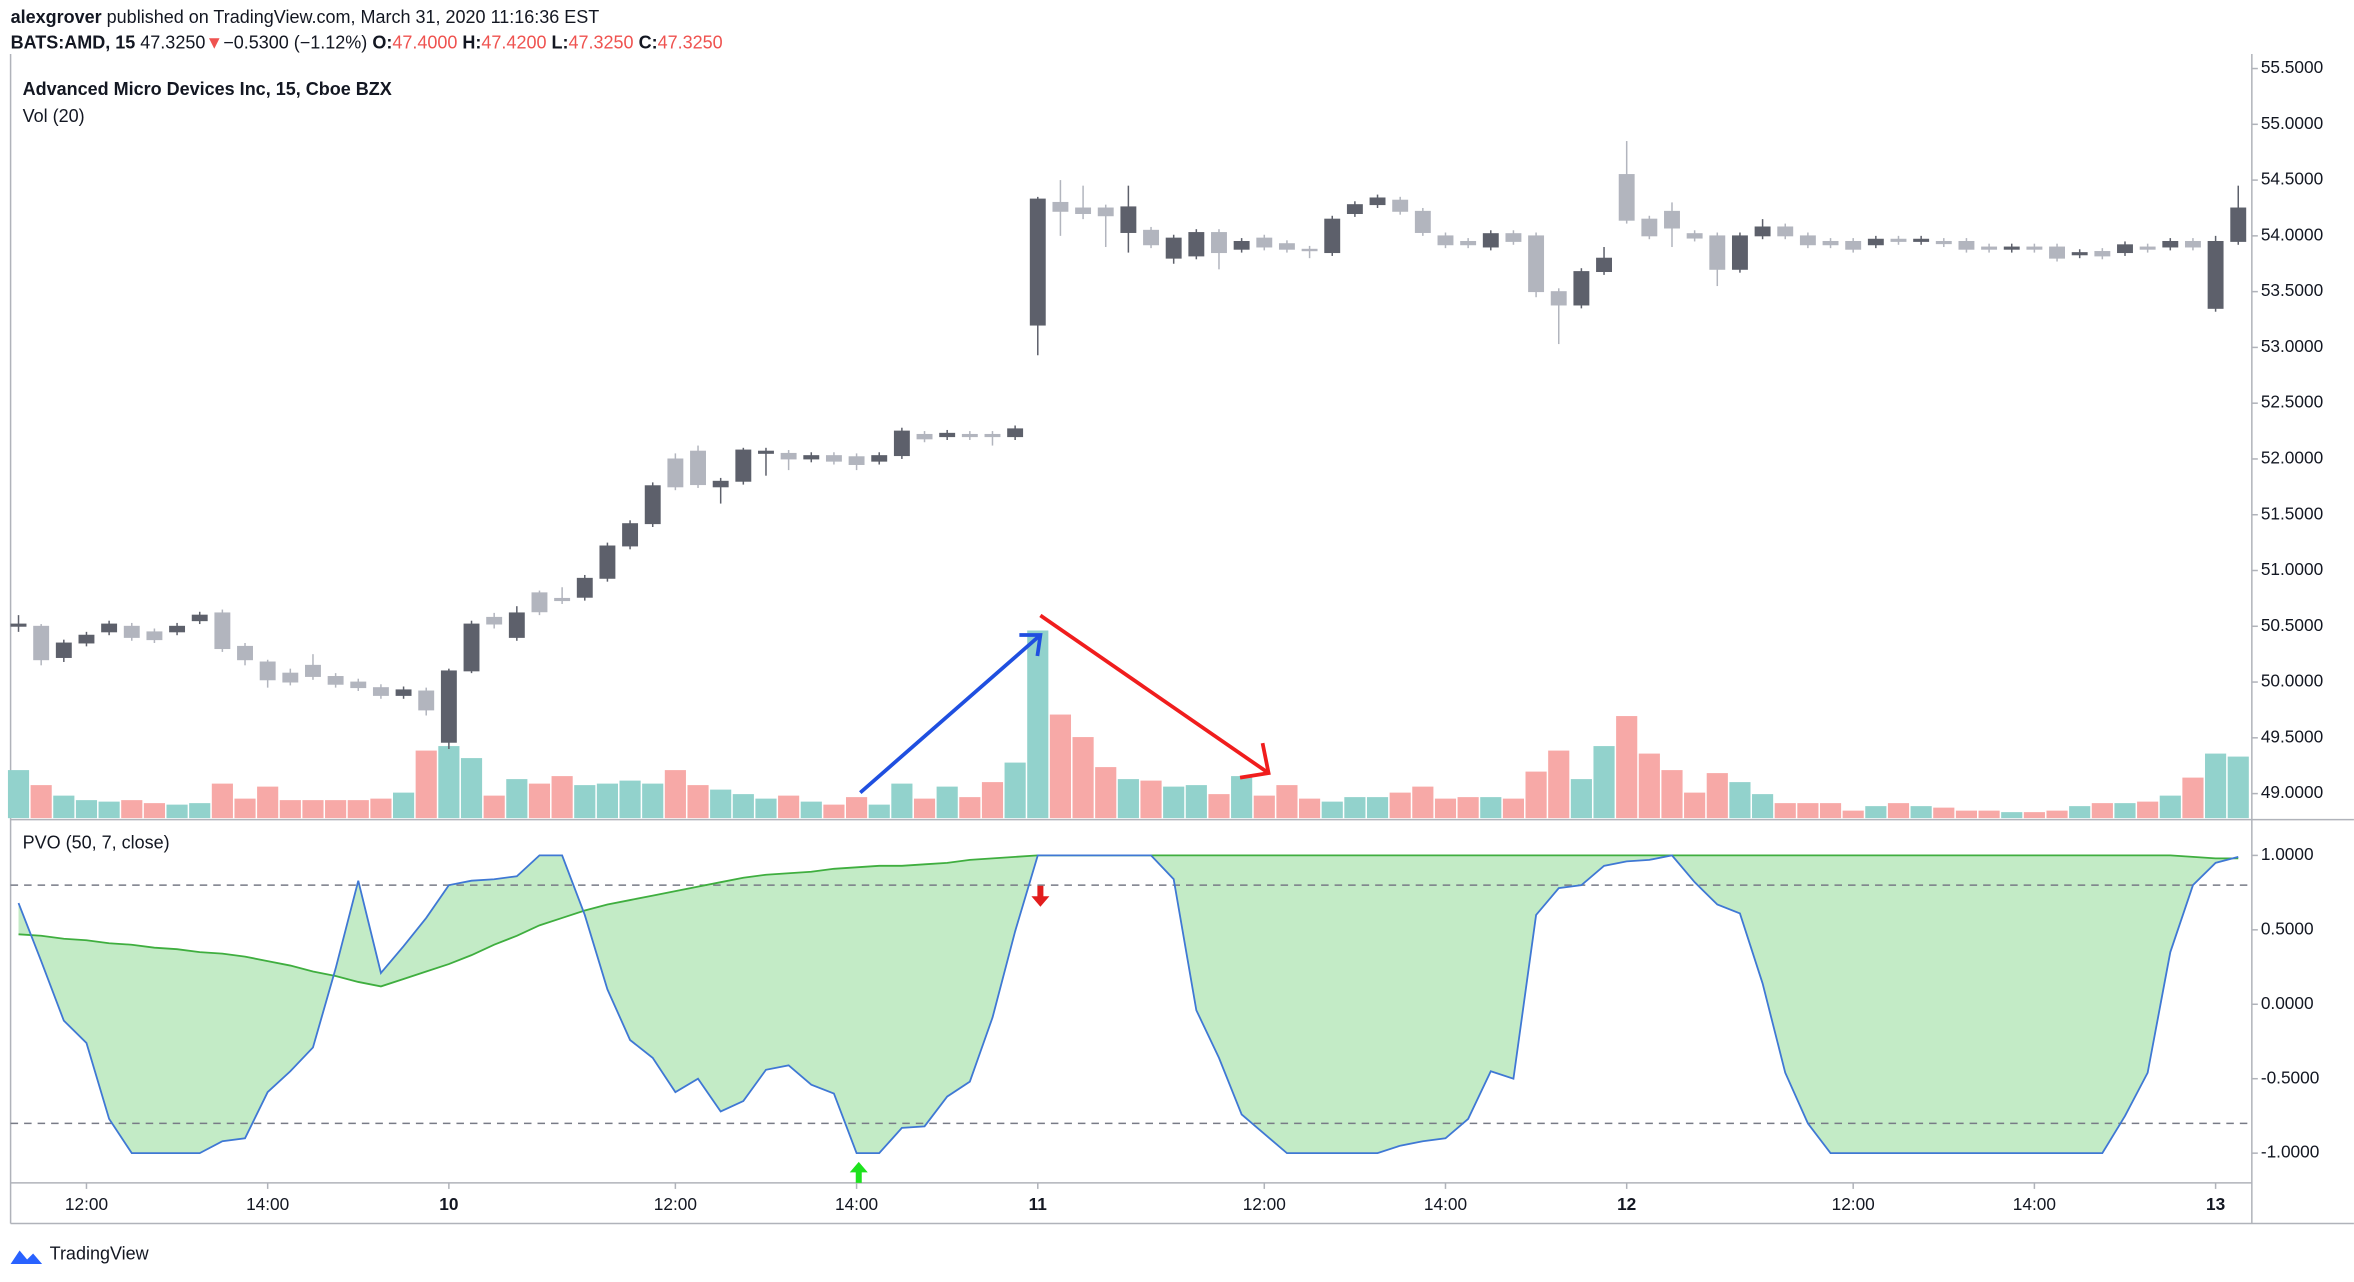 The image size is (2354, 1282). I want to click on y-tick-label: 53.5000, so click(2292, 290).